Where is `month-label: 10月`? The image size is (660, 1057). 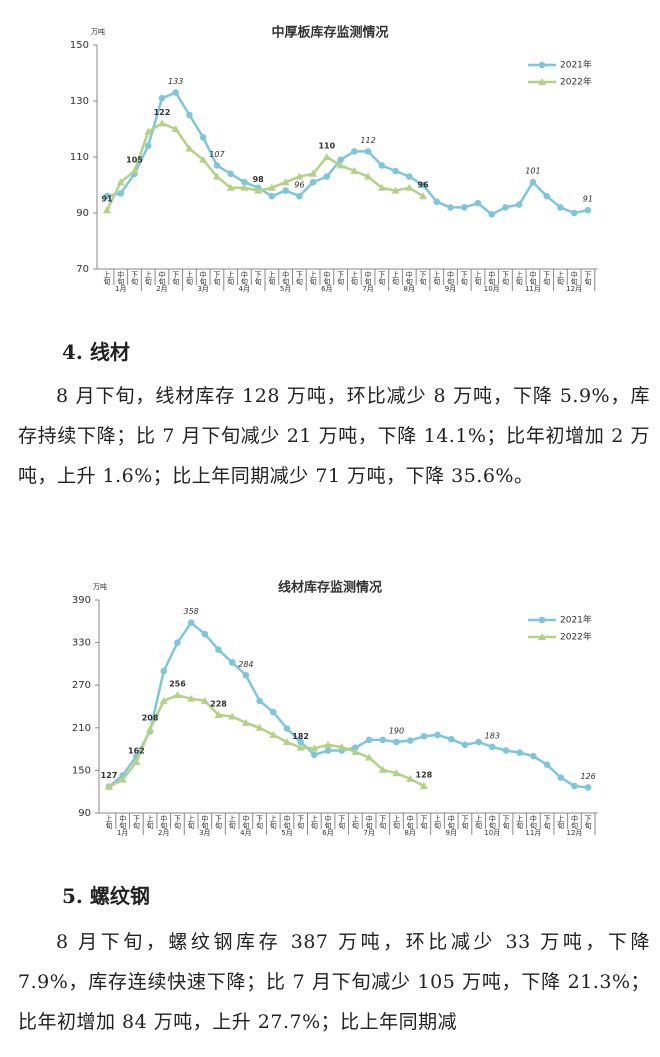 month-label: 10月 is located at coordinates (492, 289).